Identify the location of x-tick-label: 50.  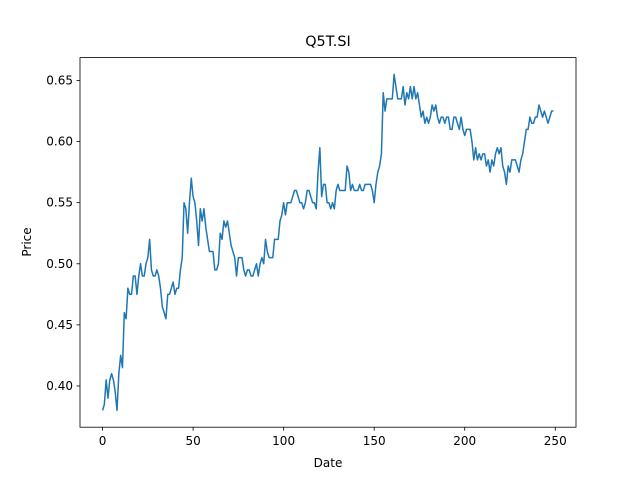
(192, 441).